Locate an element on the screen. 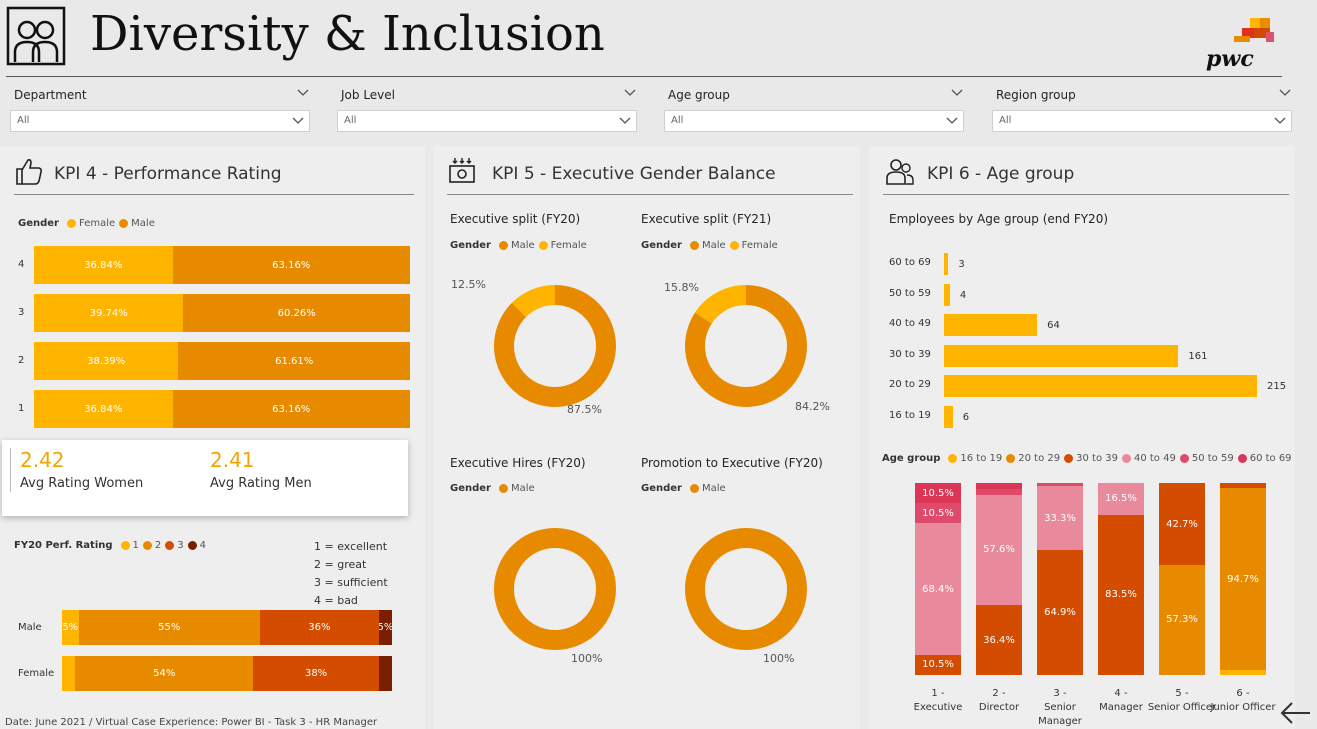 The width and height of the screenshot is (1317, 729). department-dropdown: All is located at coordinates (160, 121).